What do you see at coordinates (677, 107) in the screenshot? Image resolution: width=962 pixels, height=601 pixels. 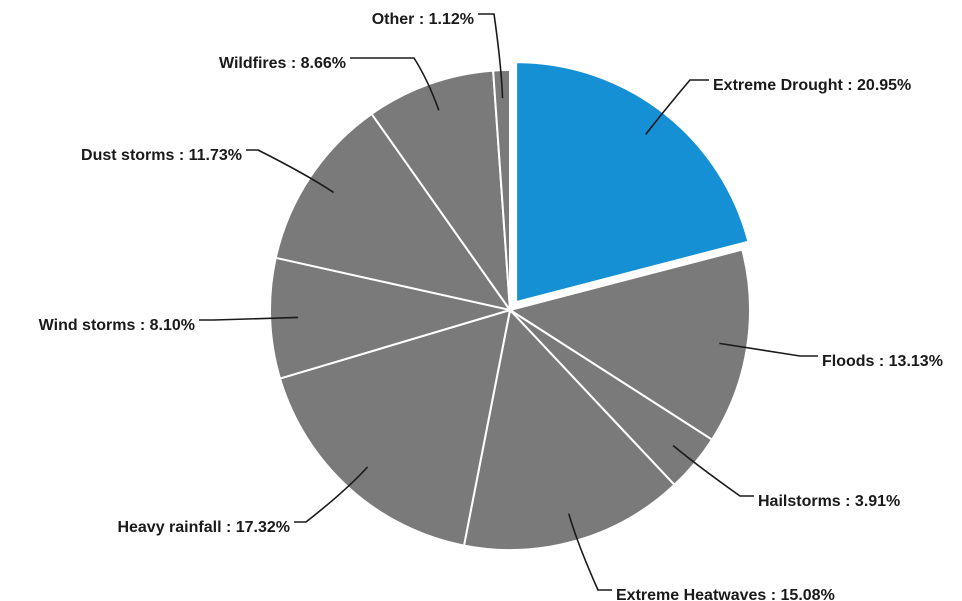 I see `leader-line-extreme-drought` at bounding box center [677, 107].